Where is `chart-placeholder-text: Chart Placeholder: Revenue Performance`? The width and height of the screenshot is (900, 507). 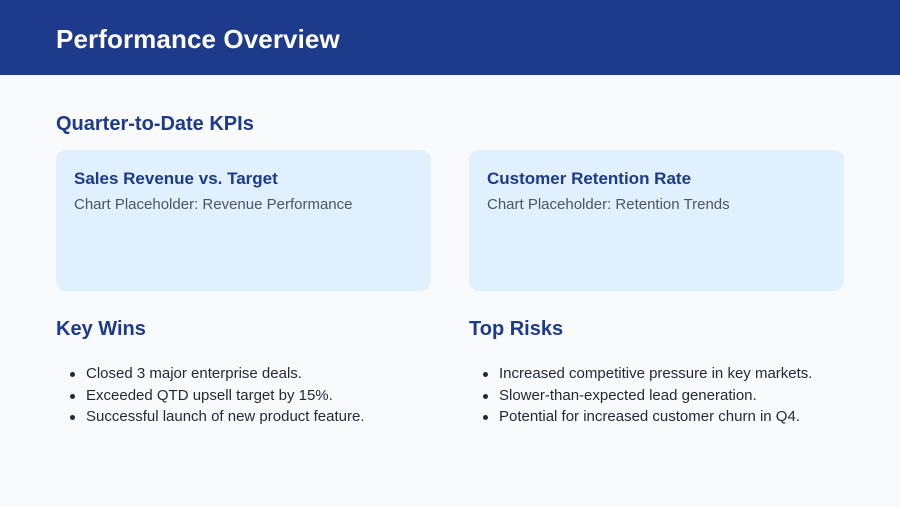 chart-placeholder-text: Chart Placeholder: Revenue Performance is located at coordinates (213, 204).